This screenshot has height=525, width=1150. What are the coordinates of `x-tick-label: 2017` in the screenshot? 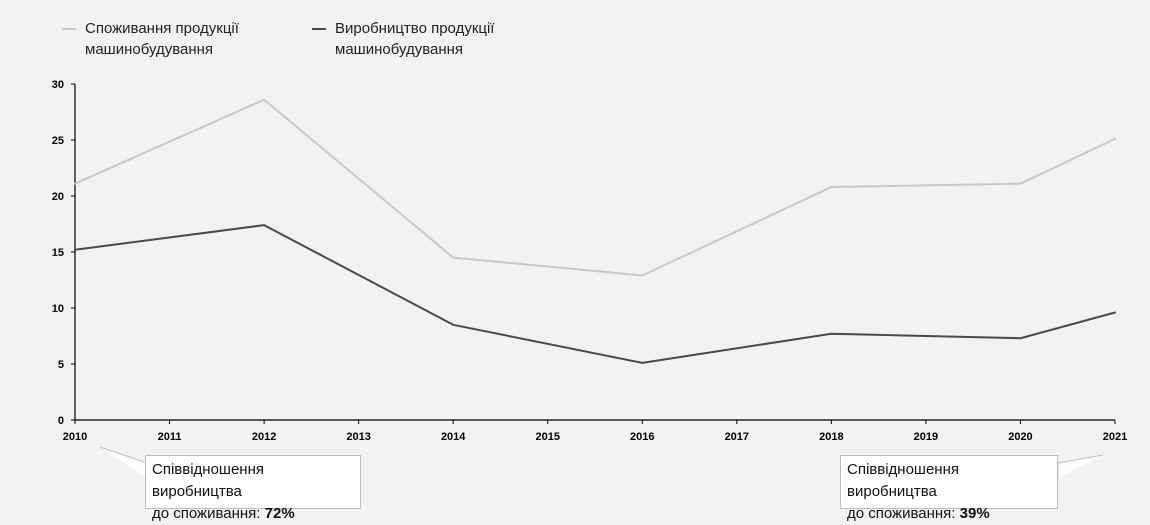 It's located at (737, 437).